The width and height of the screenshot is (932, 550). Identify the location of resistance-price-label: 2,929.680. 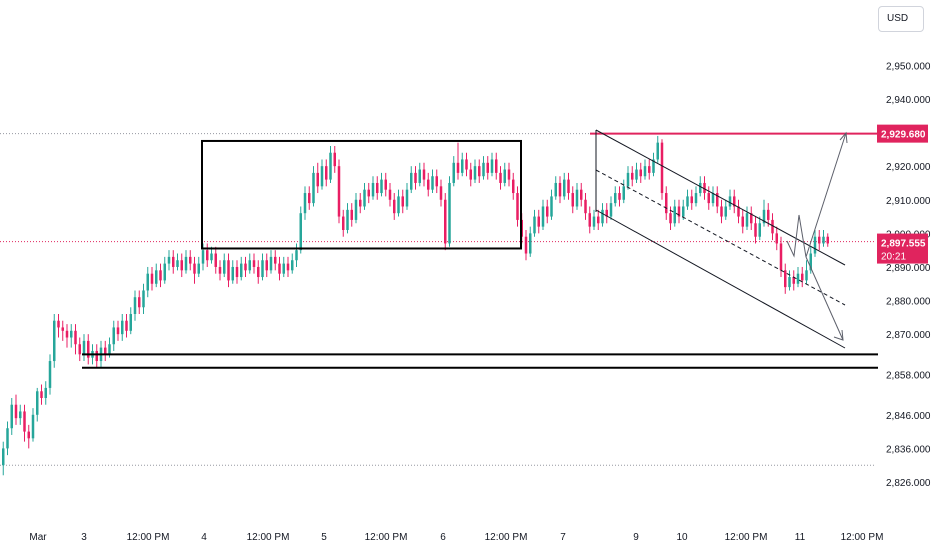
(903, 135).